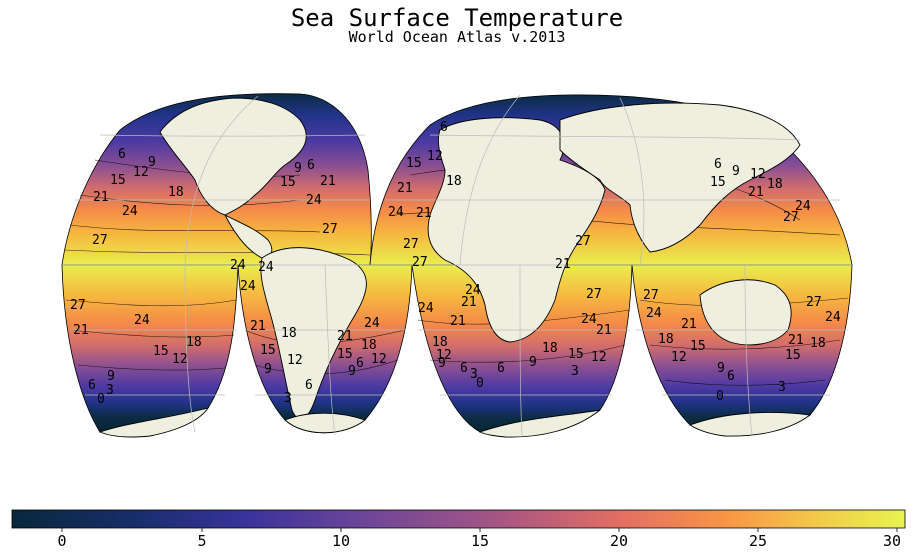 The image size is (914, 557). I want to click on colorbar-tick-labels: 0 5 10 15 20 25 30, so click(458, 543).